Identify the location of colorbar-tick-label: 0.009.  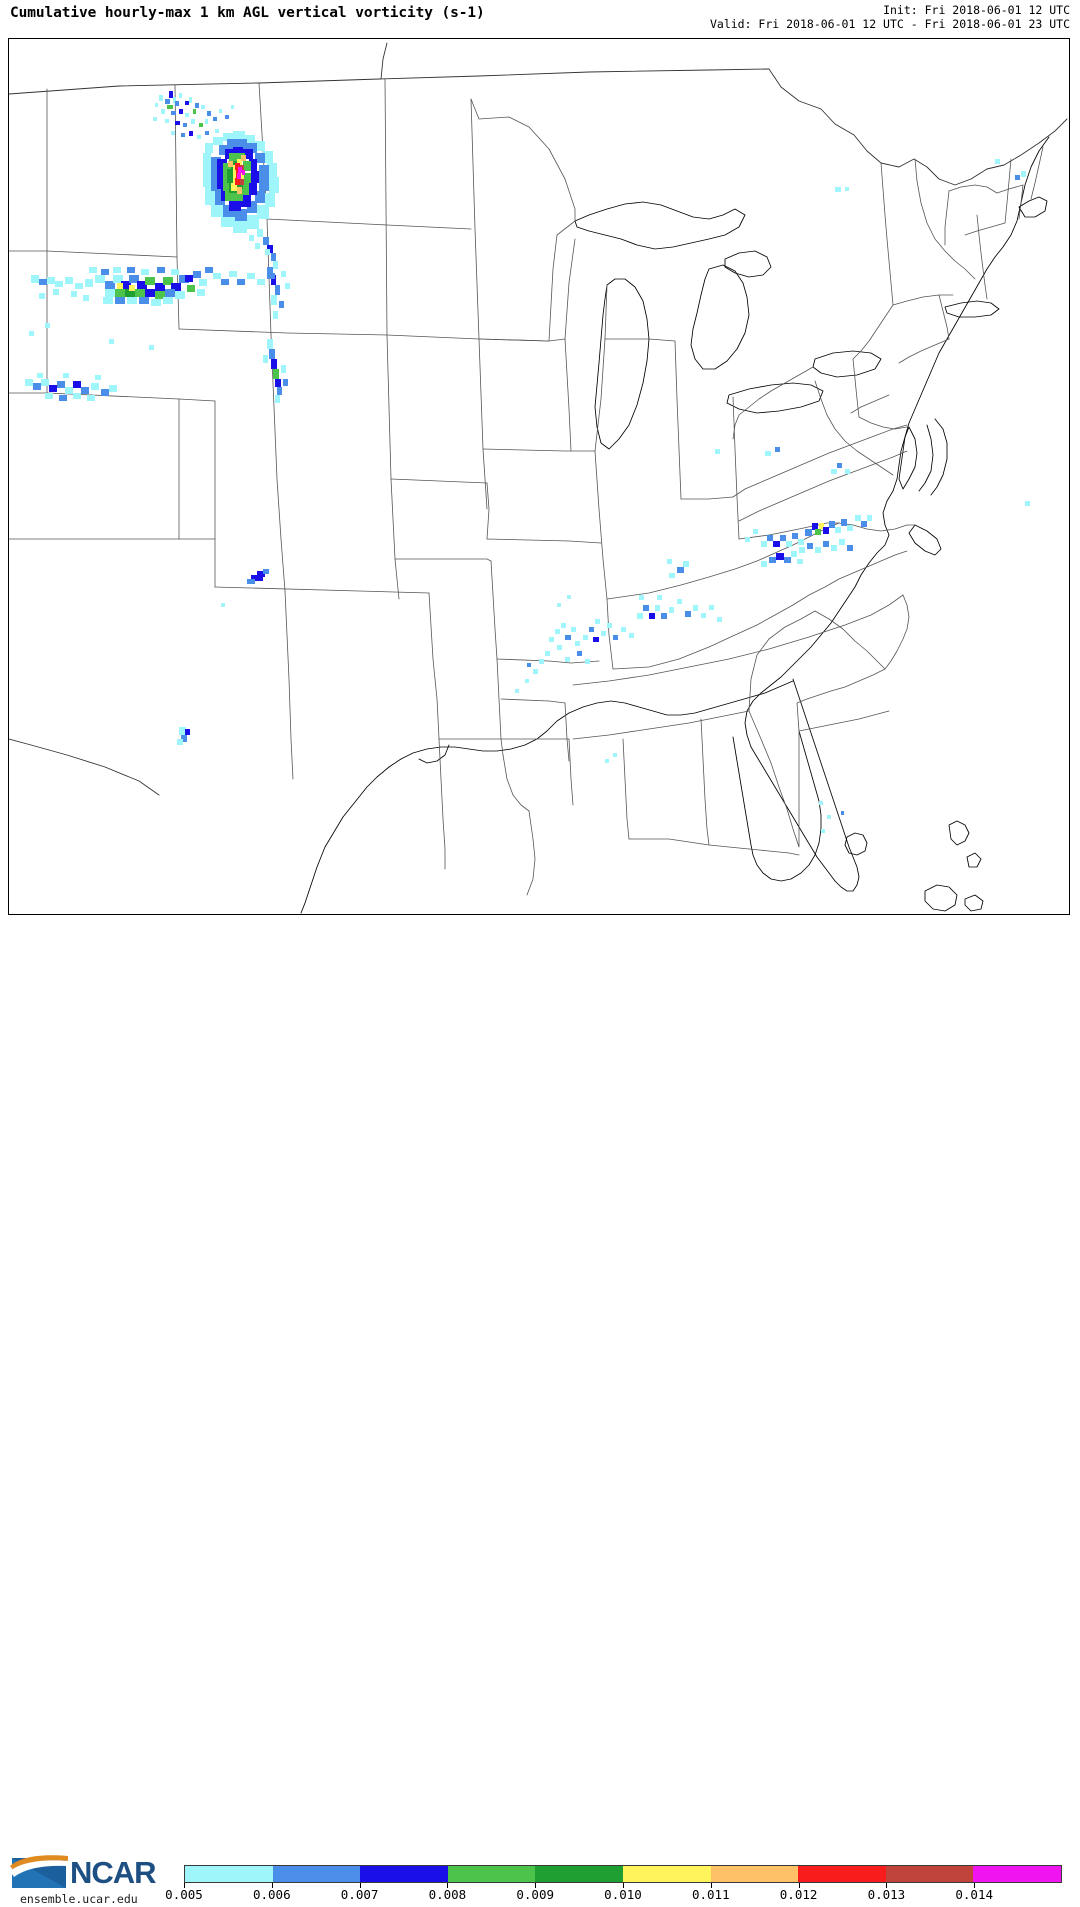
(535, 1894).